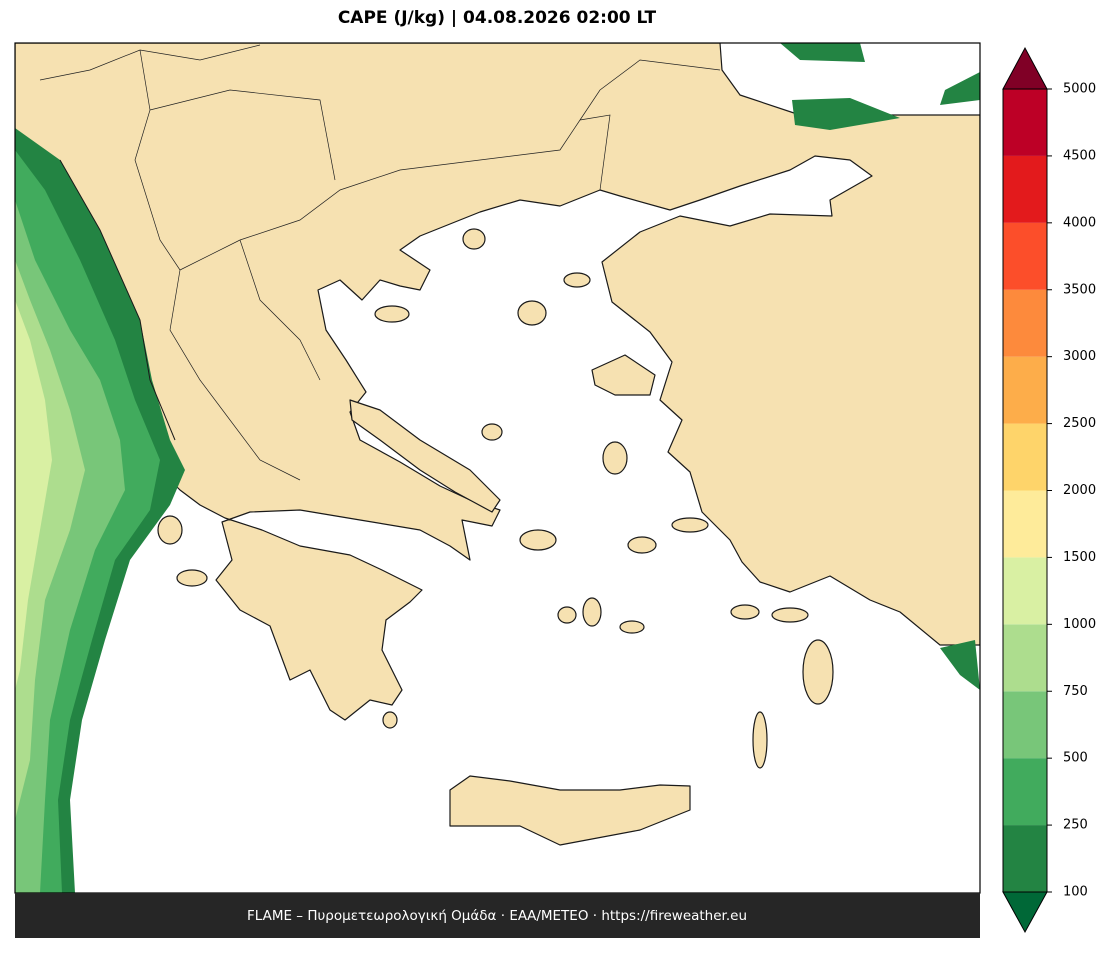 The image size is (1119, 953). Describe the element at coordinates (1075, 892) in the screenshot. I see `colorbar-tick-label: 100` at that location.